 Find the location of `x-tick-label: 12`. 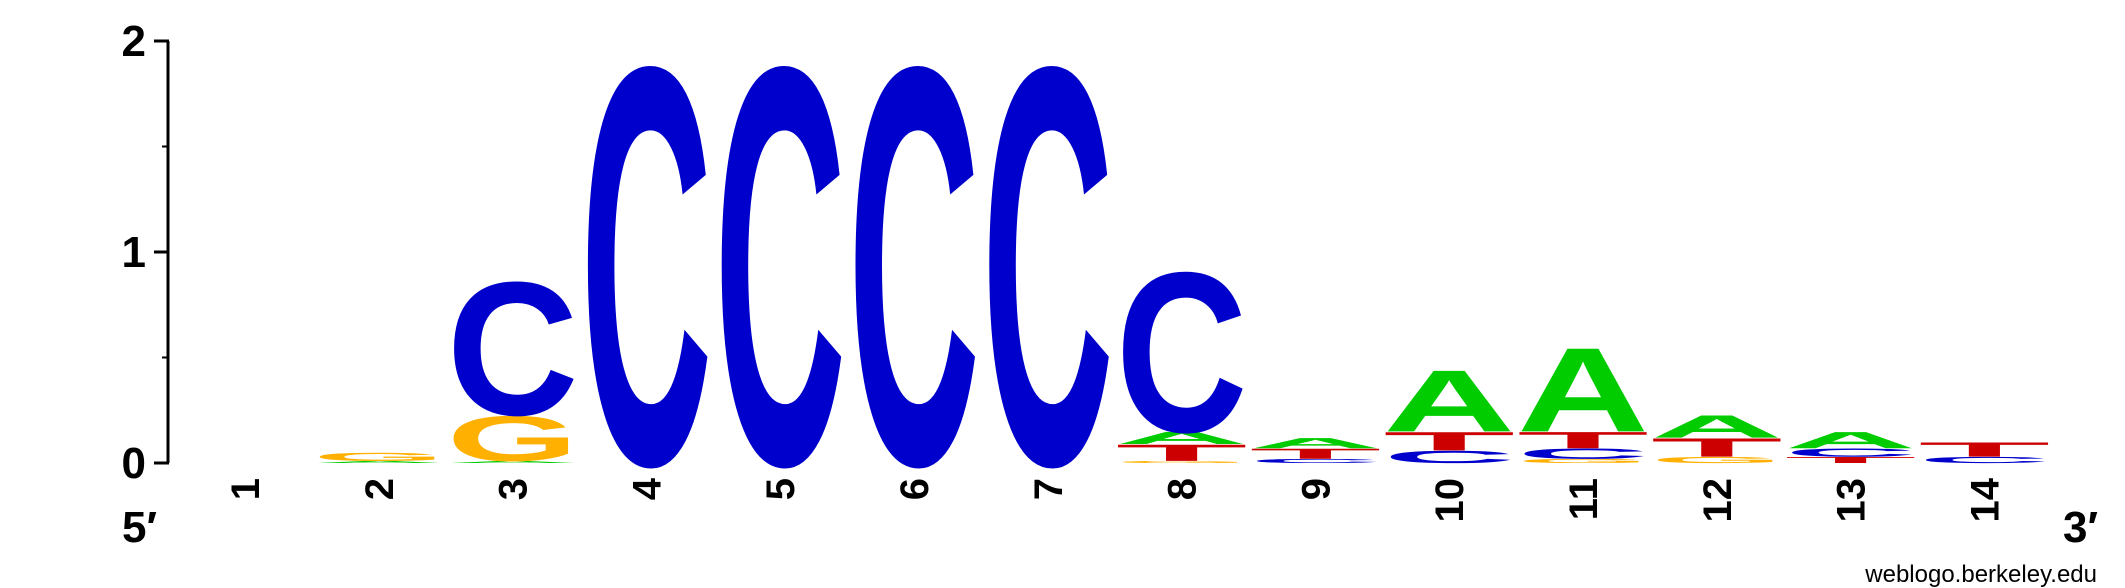

x-tick-label: 12 is located at coordinates (1718, 500).